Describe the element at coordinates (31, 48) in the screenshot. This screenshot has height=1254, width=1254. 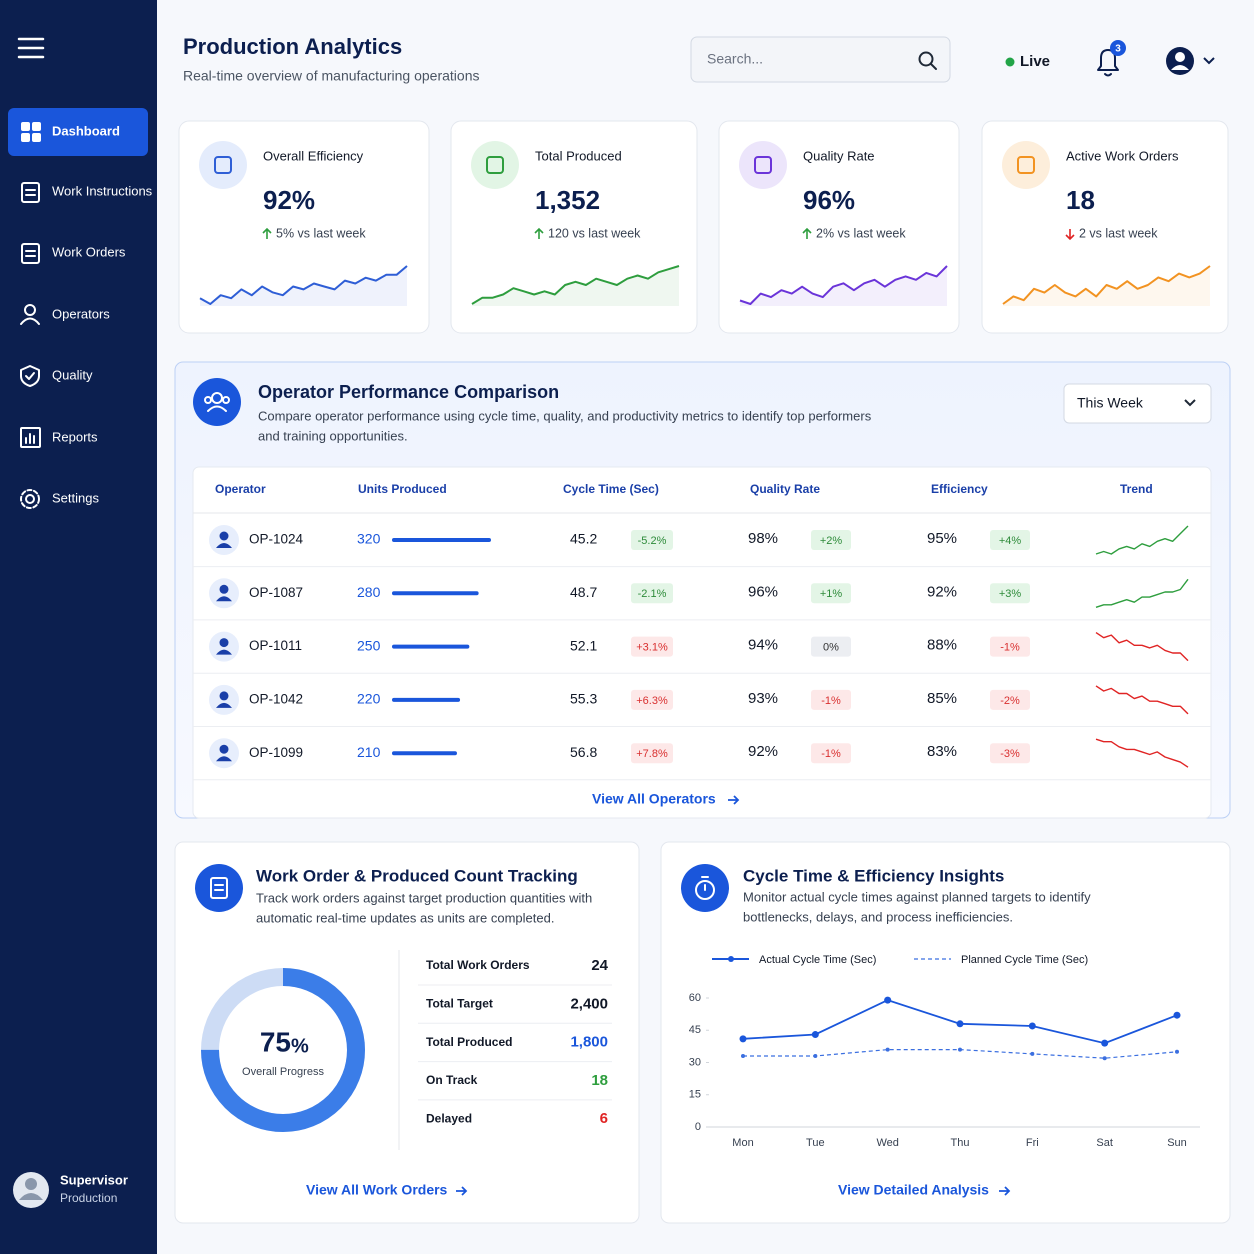
I see `menu-button` at that location.